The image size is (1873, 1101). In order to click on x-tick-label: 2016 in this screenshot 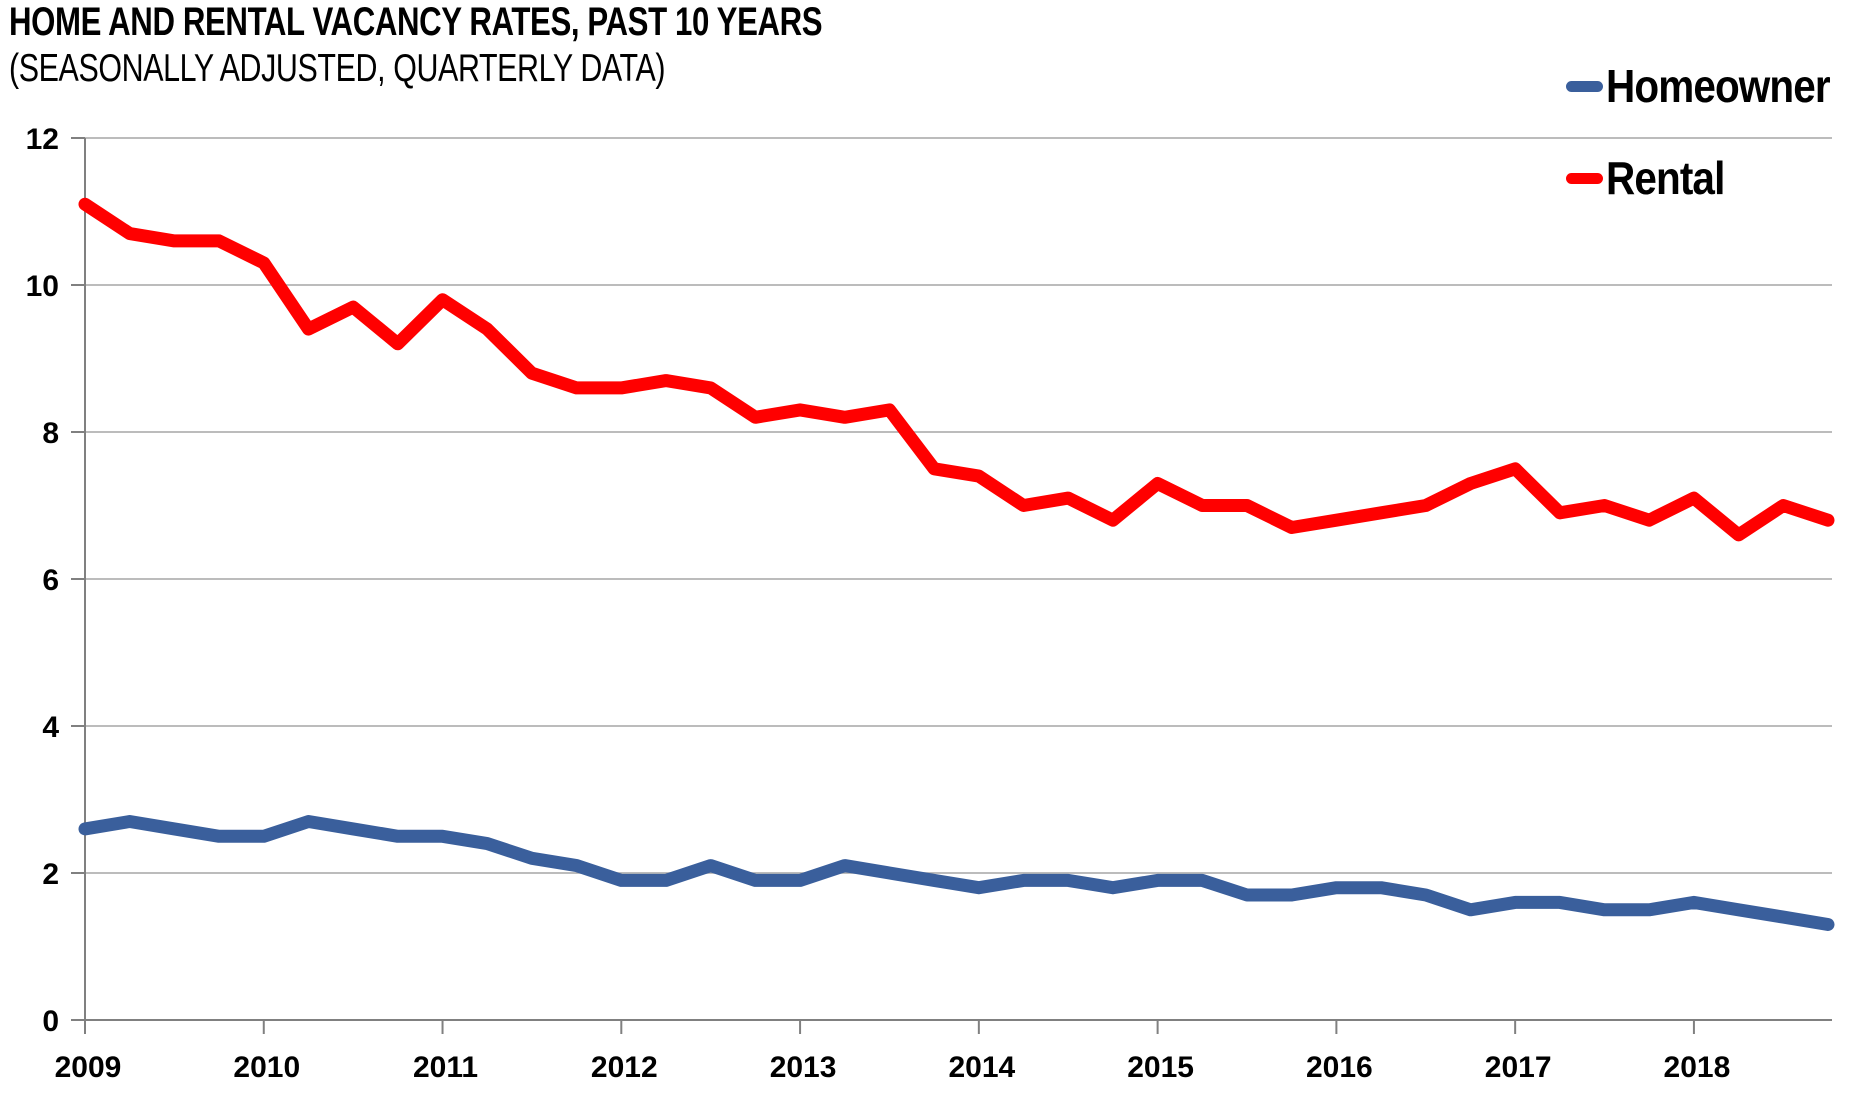, I will do `click(1339, 1067)`.